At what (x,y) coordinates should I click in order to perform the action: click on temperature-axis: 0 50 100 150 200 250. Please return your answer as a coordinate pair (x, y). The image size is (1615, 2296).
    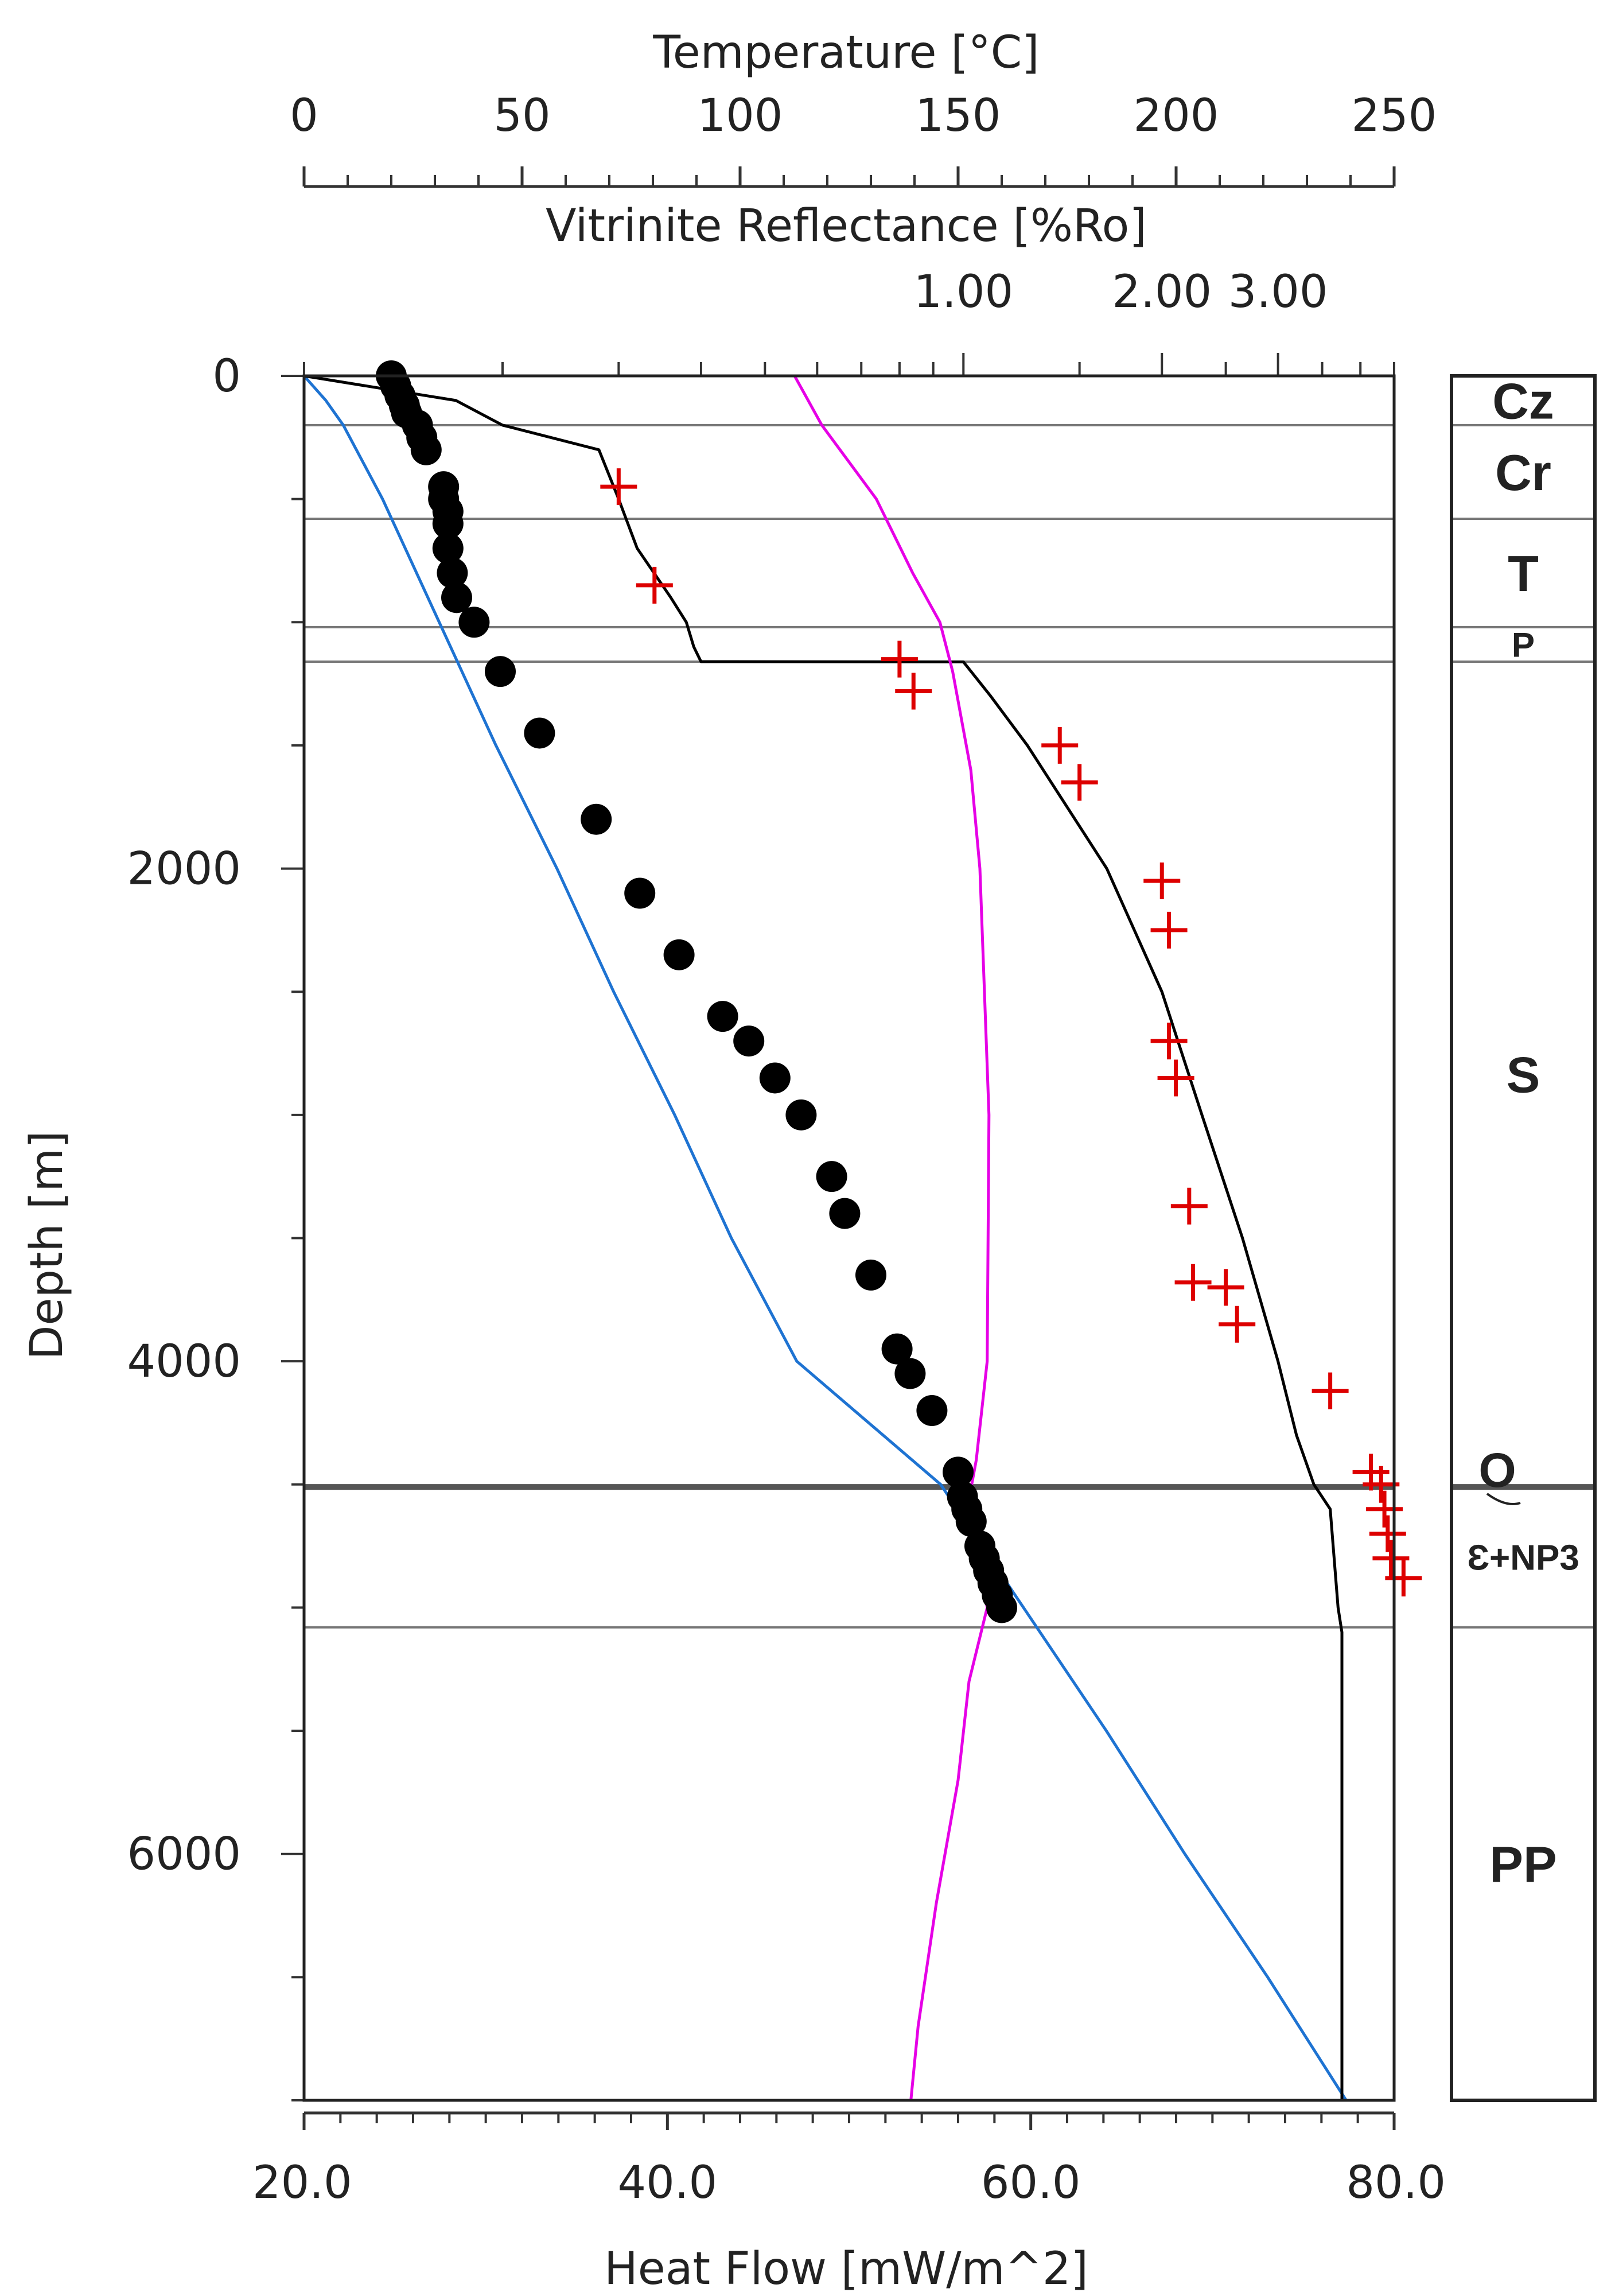
    Looking at the image, I should click on (863, 139).